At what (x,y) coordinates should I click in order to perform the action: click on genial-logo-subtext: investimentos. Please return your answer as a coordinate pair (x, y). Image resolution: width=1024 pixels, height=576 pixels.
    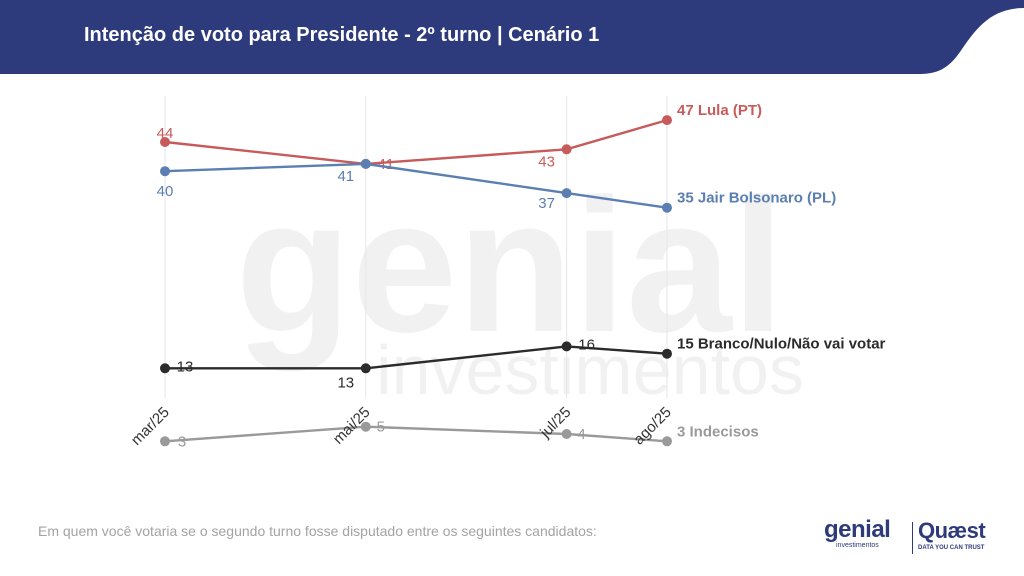
    Looking at the image, I should click on (857, 545).